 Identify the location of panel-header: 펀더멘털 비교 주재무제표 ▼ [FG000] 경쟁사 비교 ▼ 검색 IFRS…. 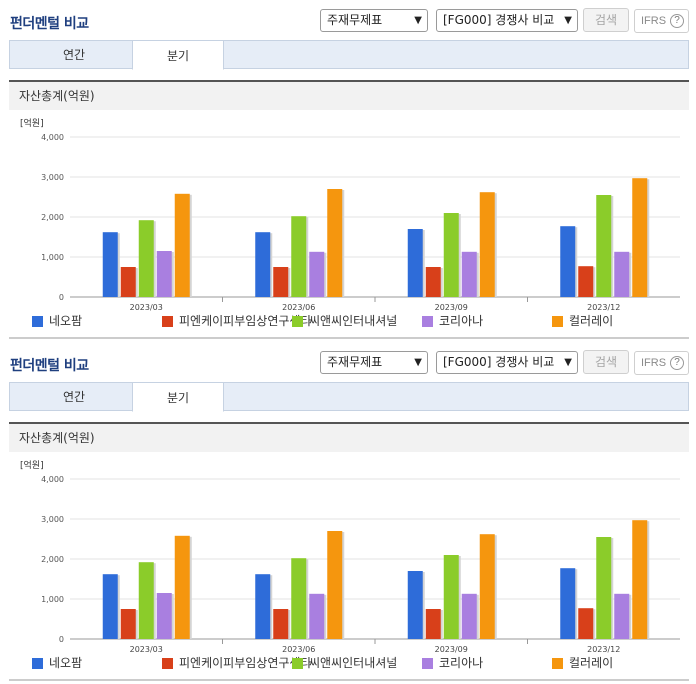
(348, 20).